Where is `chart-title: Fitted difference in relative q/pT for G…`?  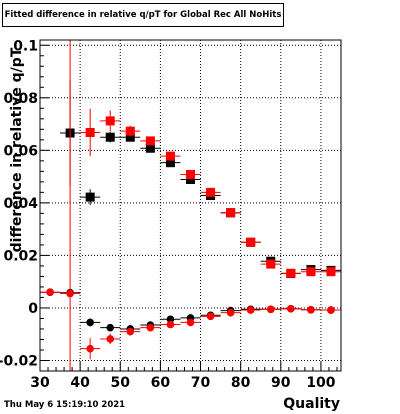 chart-title: Fitted difference in relative q/pT for G… is located at coordinates (143, 15).